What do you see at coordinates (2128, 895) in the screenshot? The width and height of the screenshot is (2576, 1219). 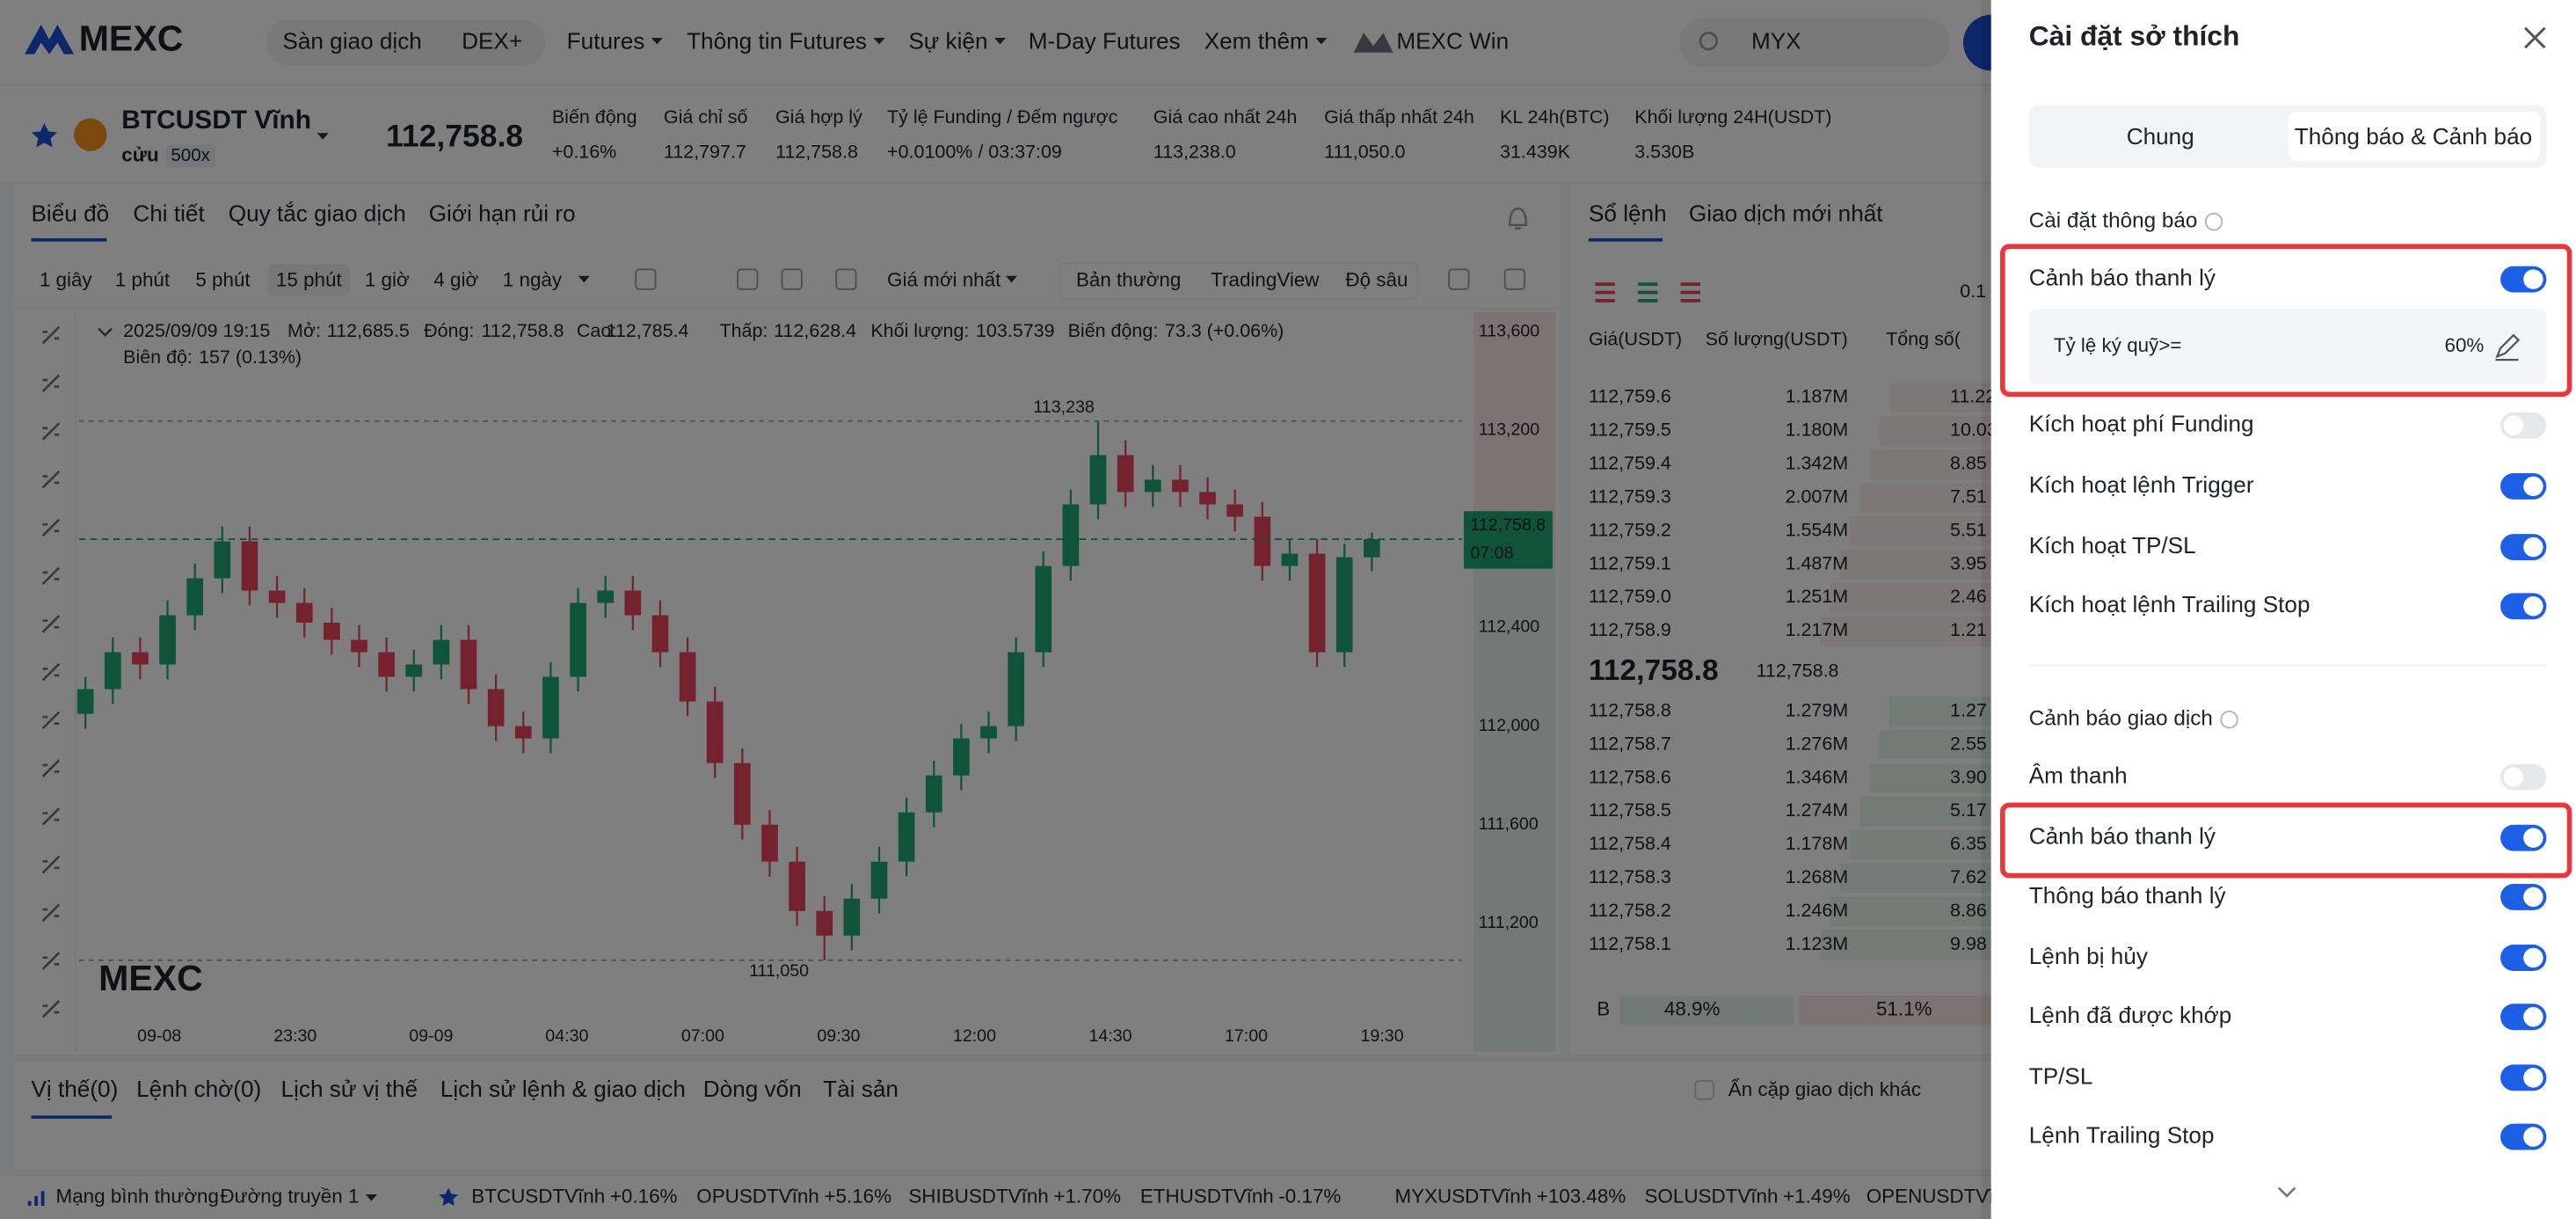 I see `setting-label: Thông báo thanh lý` at bounding box center [2128, 895].